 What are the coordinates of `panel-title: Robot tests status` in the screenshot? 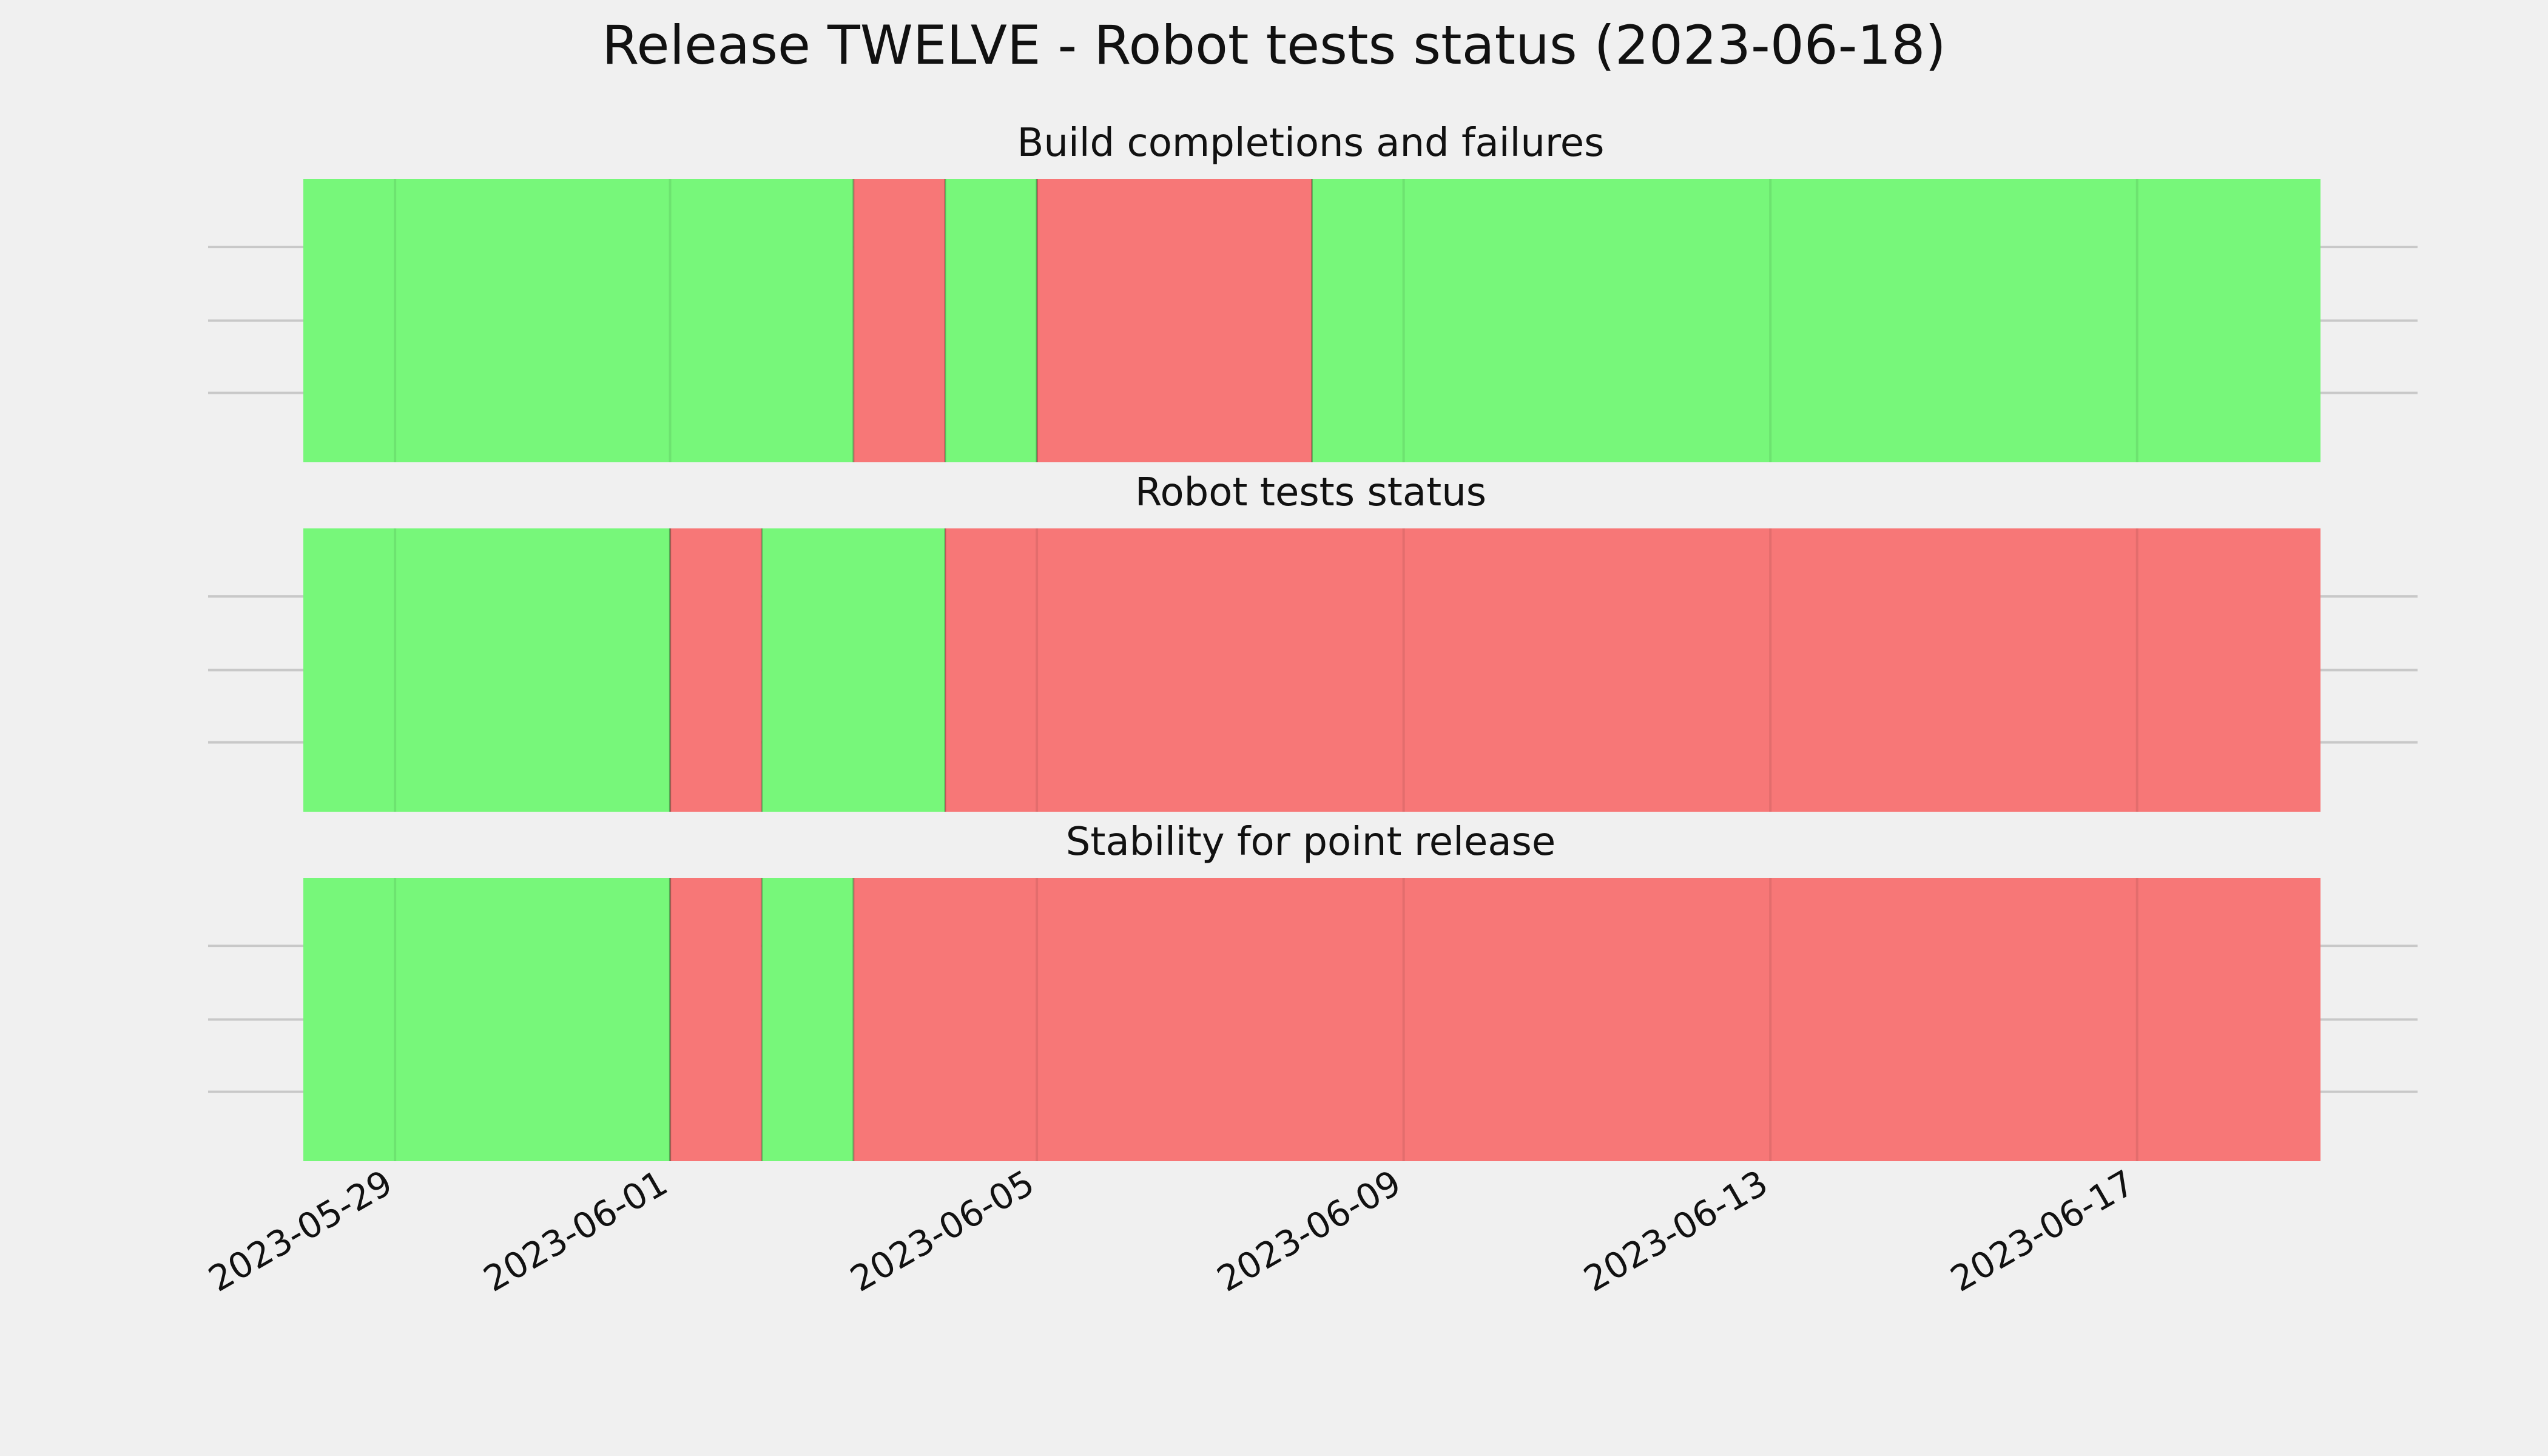 It's located at (1310, 492).